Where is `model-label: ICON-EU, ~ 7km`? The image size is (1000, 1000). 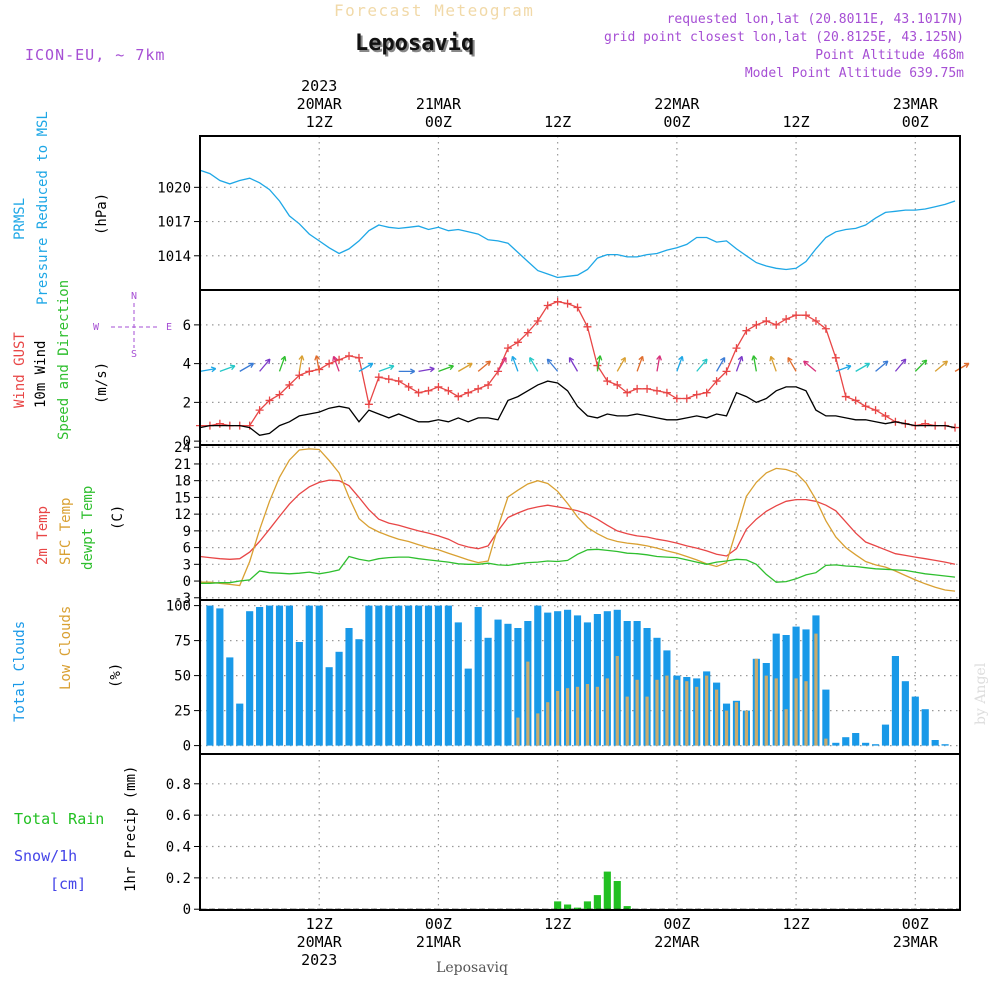 model-label: ICON-EU, ~ 7km is located at coordinates (95, 55).